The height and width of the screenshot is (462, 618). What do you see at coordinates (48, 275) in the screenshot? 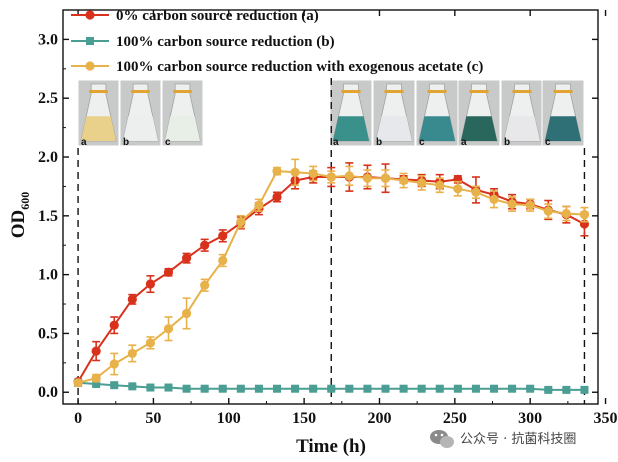
I see `y-tick-label: 1.0` at bounding box center [48, 275].